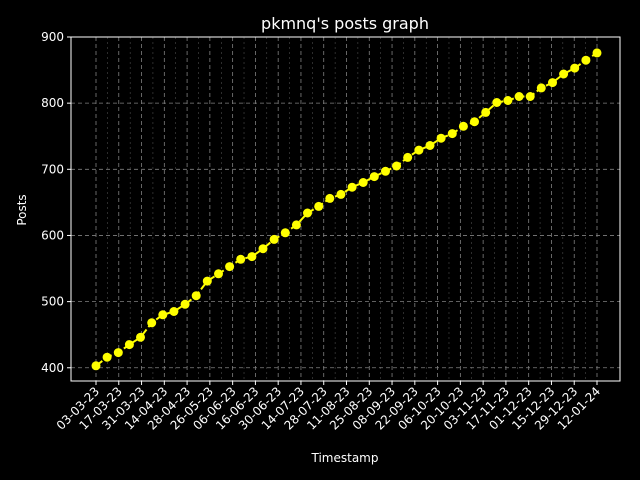 The height and width of the screenshot is (480, 640). What do you see at coordinates (52, 103) in the screenshot?
I see `y-tick-label: 800` at bounding box center [52, 103].